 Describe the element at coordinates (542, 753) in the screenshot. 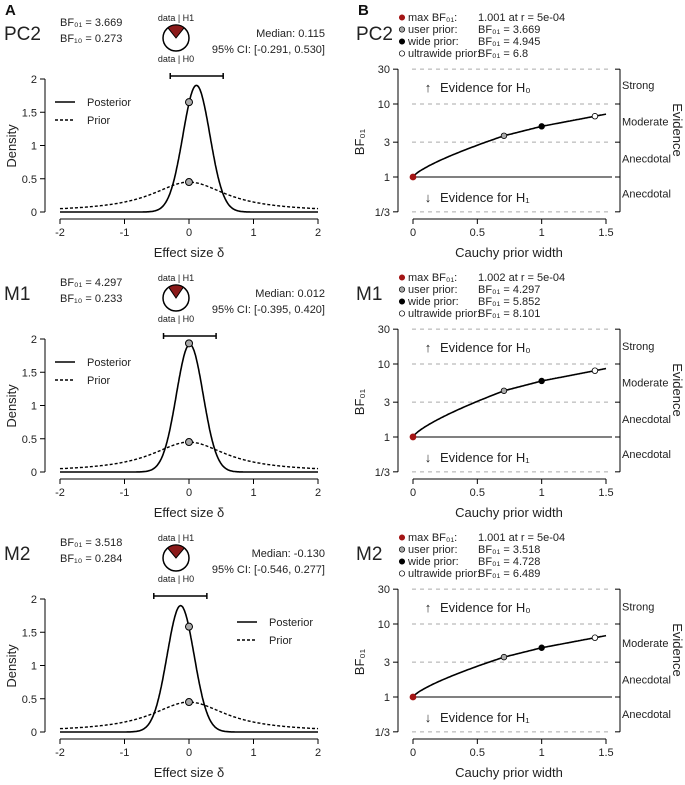

I see `x-tick-label-b: 1` at that location.